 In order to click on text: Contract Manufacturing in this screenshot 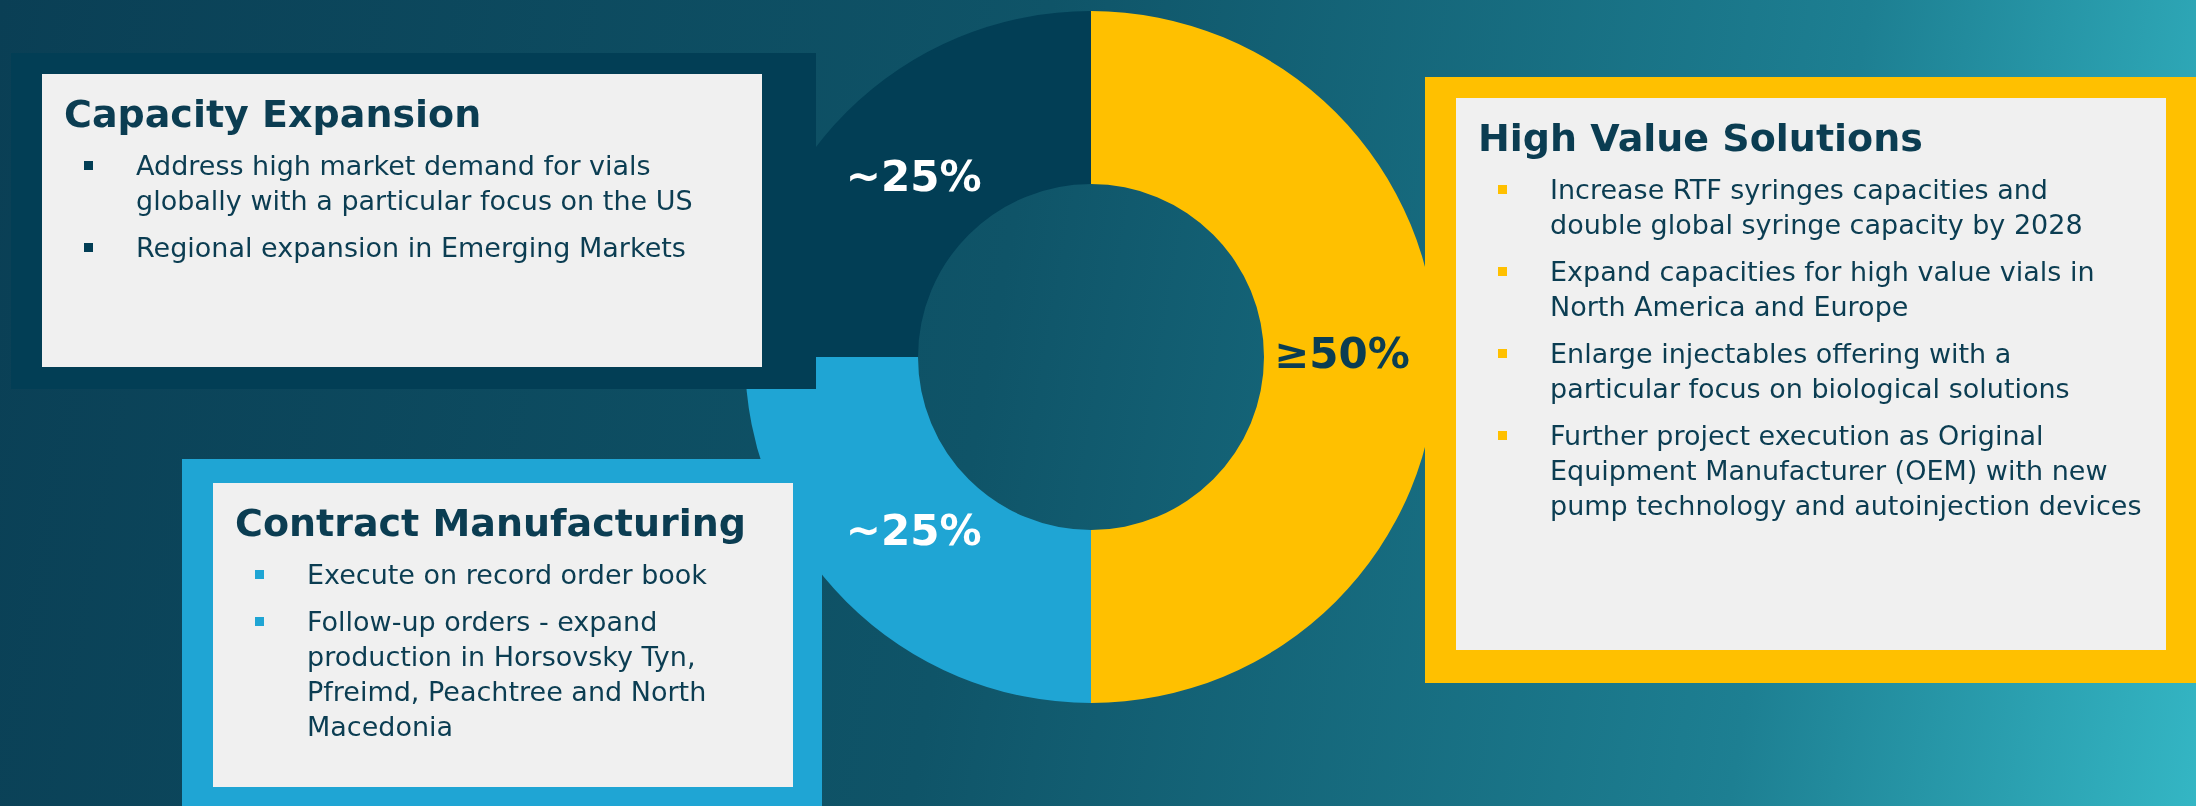, I will do `click(491, 523)`.